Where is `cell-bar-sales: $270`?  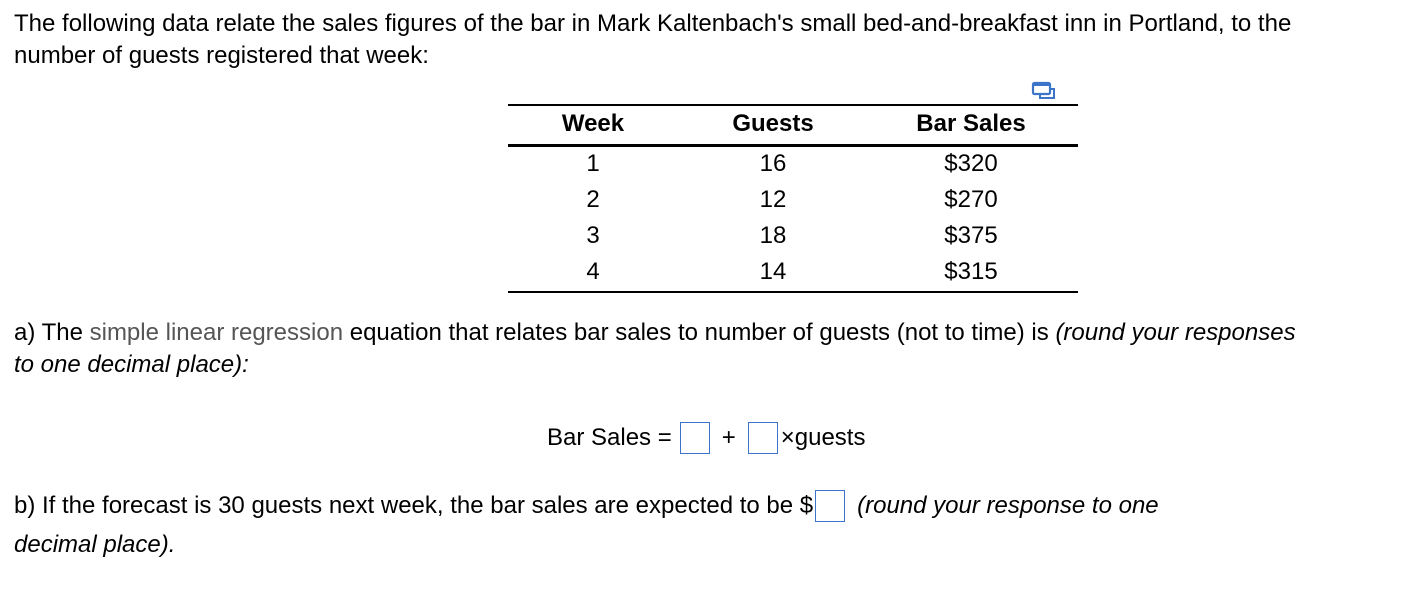 cell-bar-sales: $270 is located at coordinates (971, 199).